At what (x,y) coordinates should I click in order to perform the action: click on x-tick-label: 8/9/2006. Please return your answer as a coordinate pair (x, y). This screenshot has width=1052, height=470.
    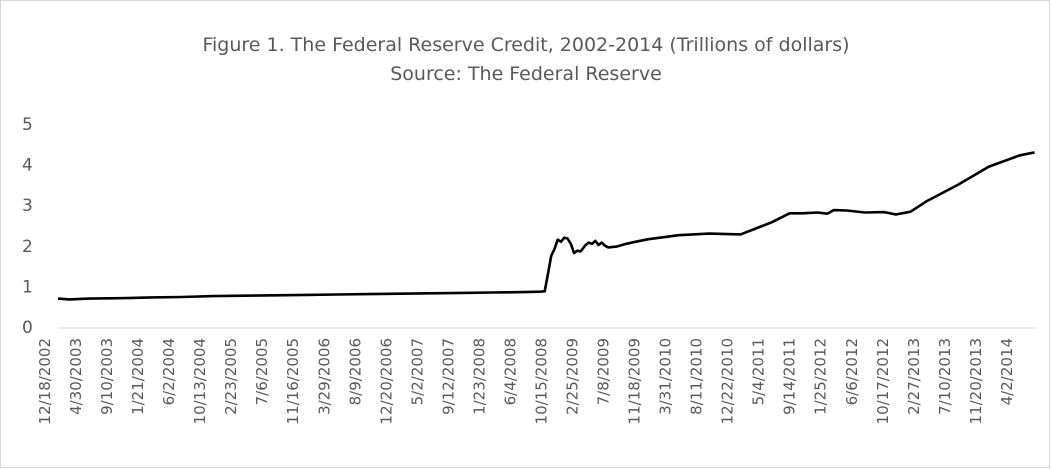
    Looking at the image, I should click on (355, 371).